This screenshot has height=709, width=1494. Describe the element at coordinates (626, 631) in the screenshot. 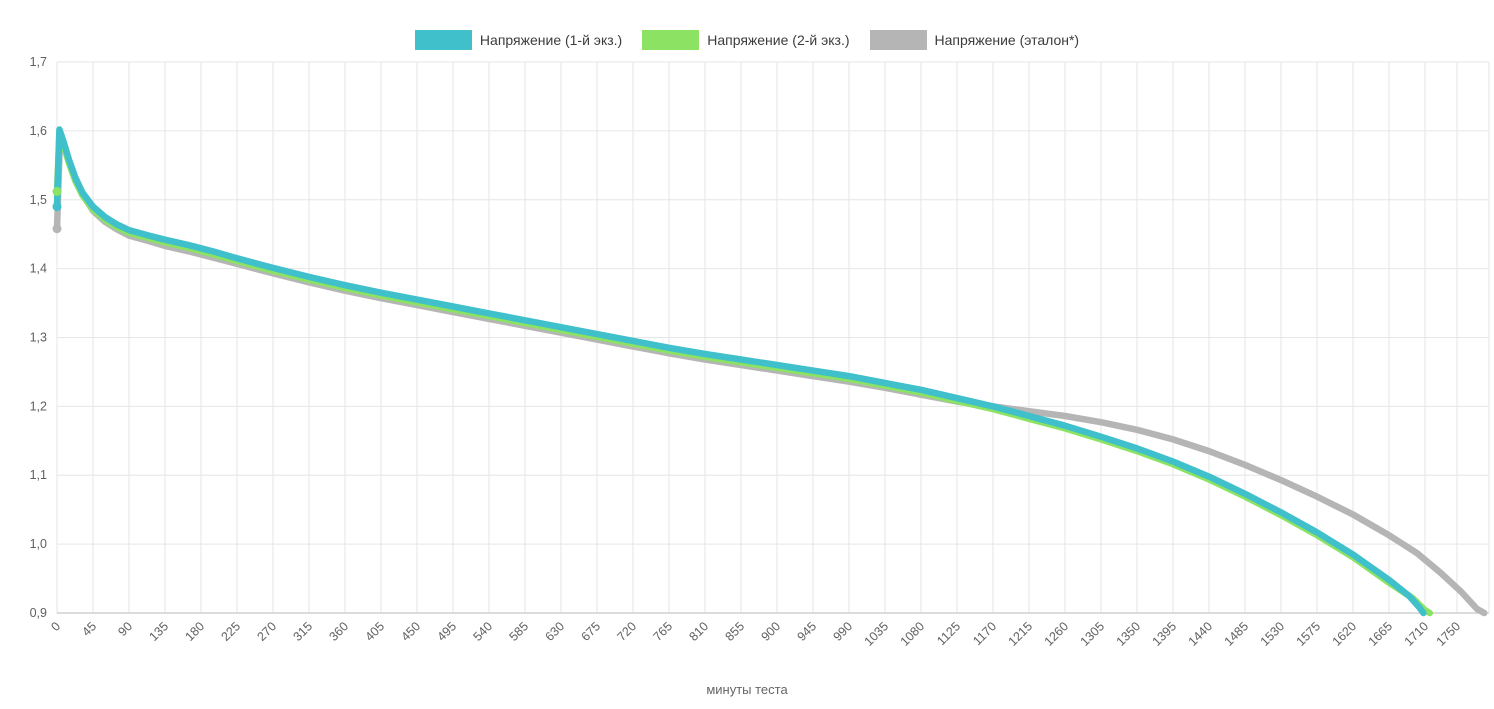

I see `svg-text: 720` at that location.